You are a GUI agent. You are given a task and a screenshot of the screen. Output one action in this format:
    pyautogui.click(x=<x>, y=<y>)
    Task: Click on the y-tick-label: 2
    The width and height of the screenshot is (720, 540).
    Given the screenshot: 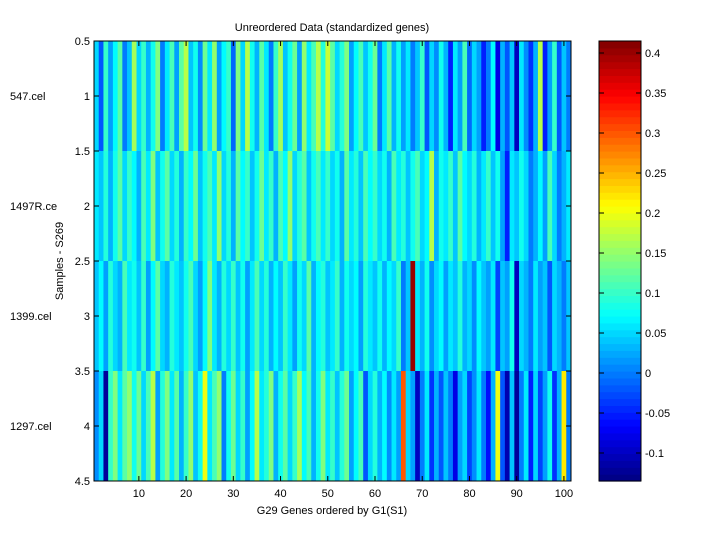 What is the action you would take?
    pyautogui.click(x=87, y=207)
    